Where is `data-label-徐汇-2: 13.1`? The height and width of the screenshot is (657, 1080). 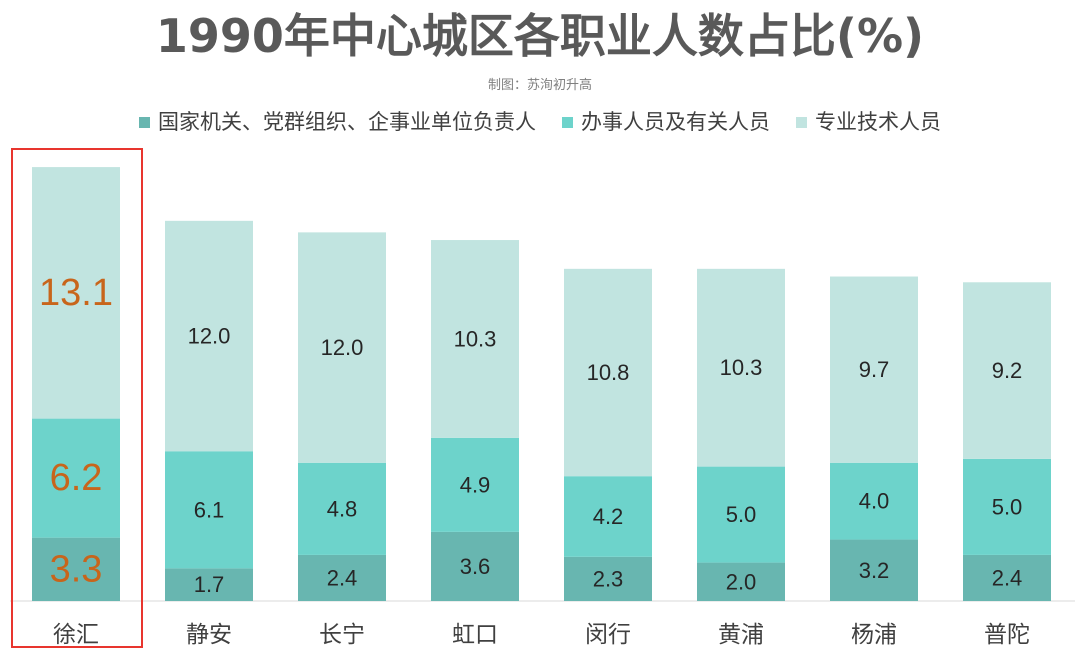 data-label-徐汇-2: 13.1 is located at coordinates (76, 293).